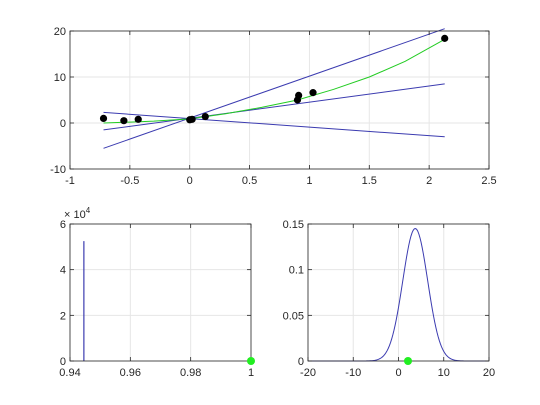 Image resolution: width=540 pixels, height=405 pixels. What do you see at coordinates (274, 81) in the screenshot?
I see `mean-curve` at bounding box center [274, 81].